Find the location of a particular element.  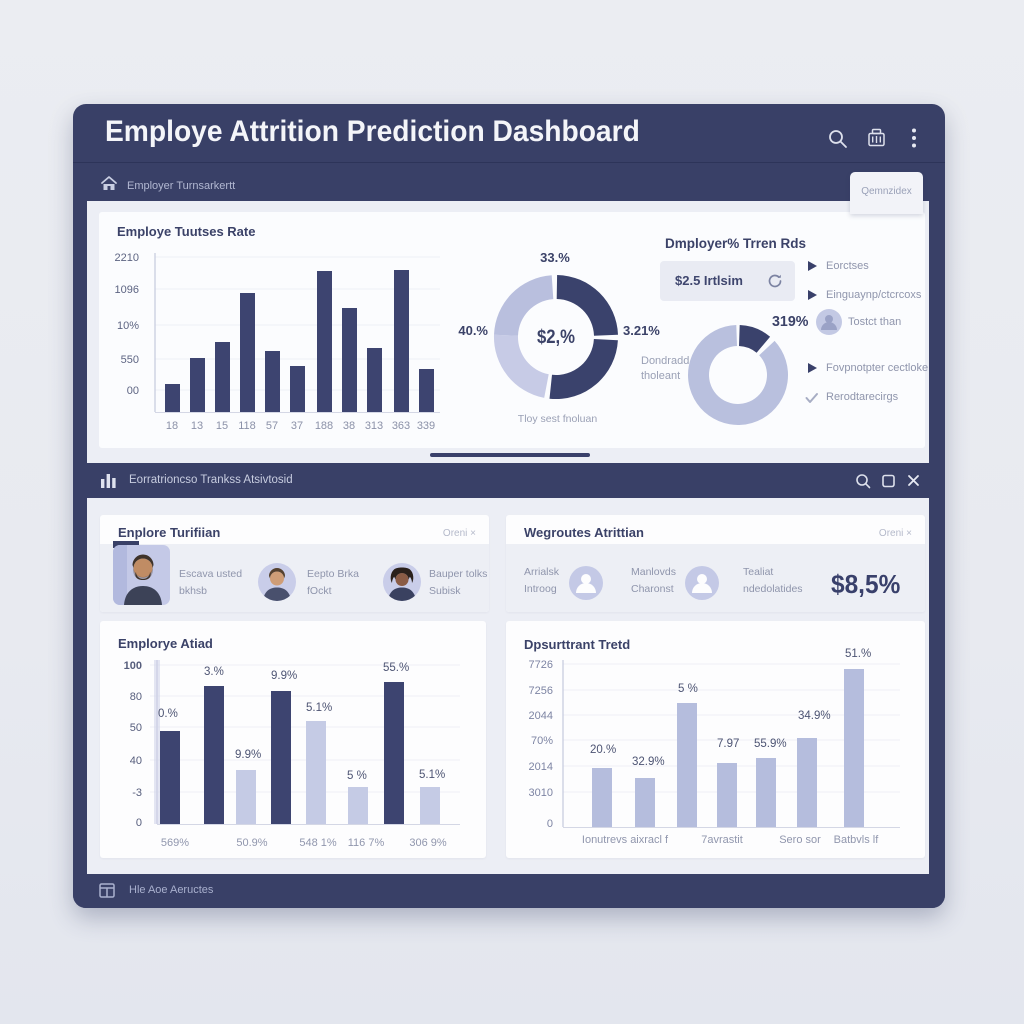

svg-text: 7726 is located at coordinates (541, 665).